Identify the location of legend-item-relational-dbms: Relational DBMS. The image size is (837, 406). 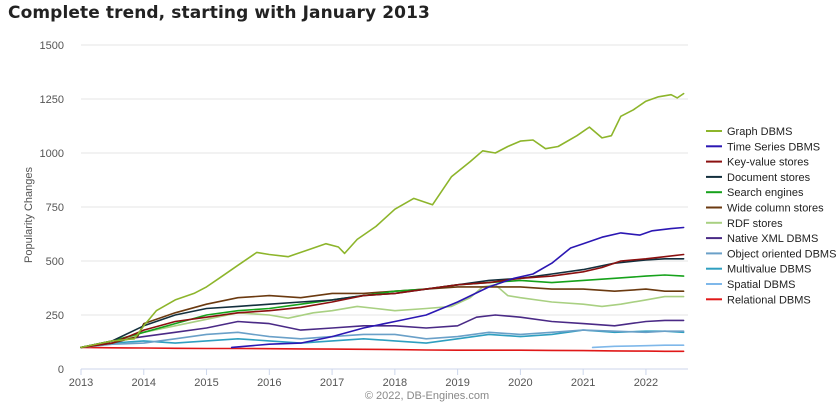
(758, 300).